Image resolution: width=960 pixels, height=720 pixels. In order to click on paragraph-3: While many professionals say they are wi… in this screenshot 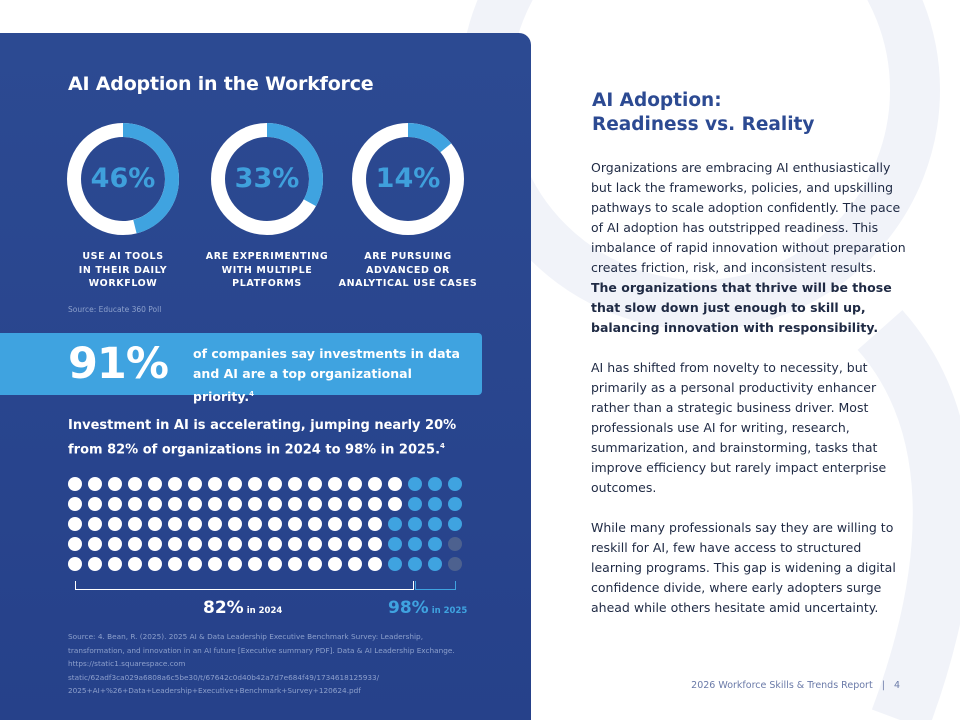, I will do `click(743, 567)`.